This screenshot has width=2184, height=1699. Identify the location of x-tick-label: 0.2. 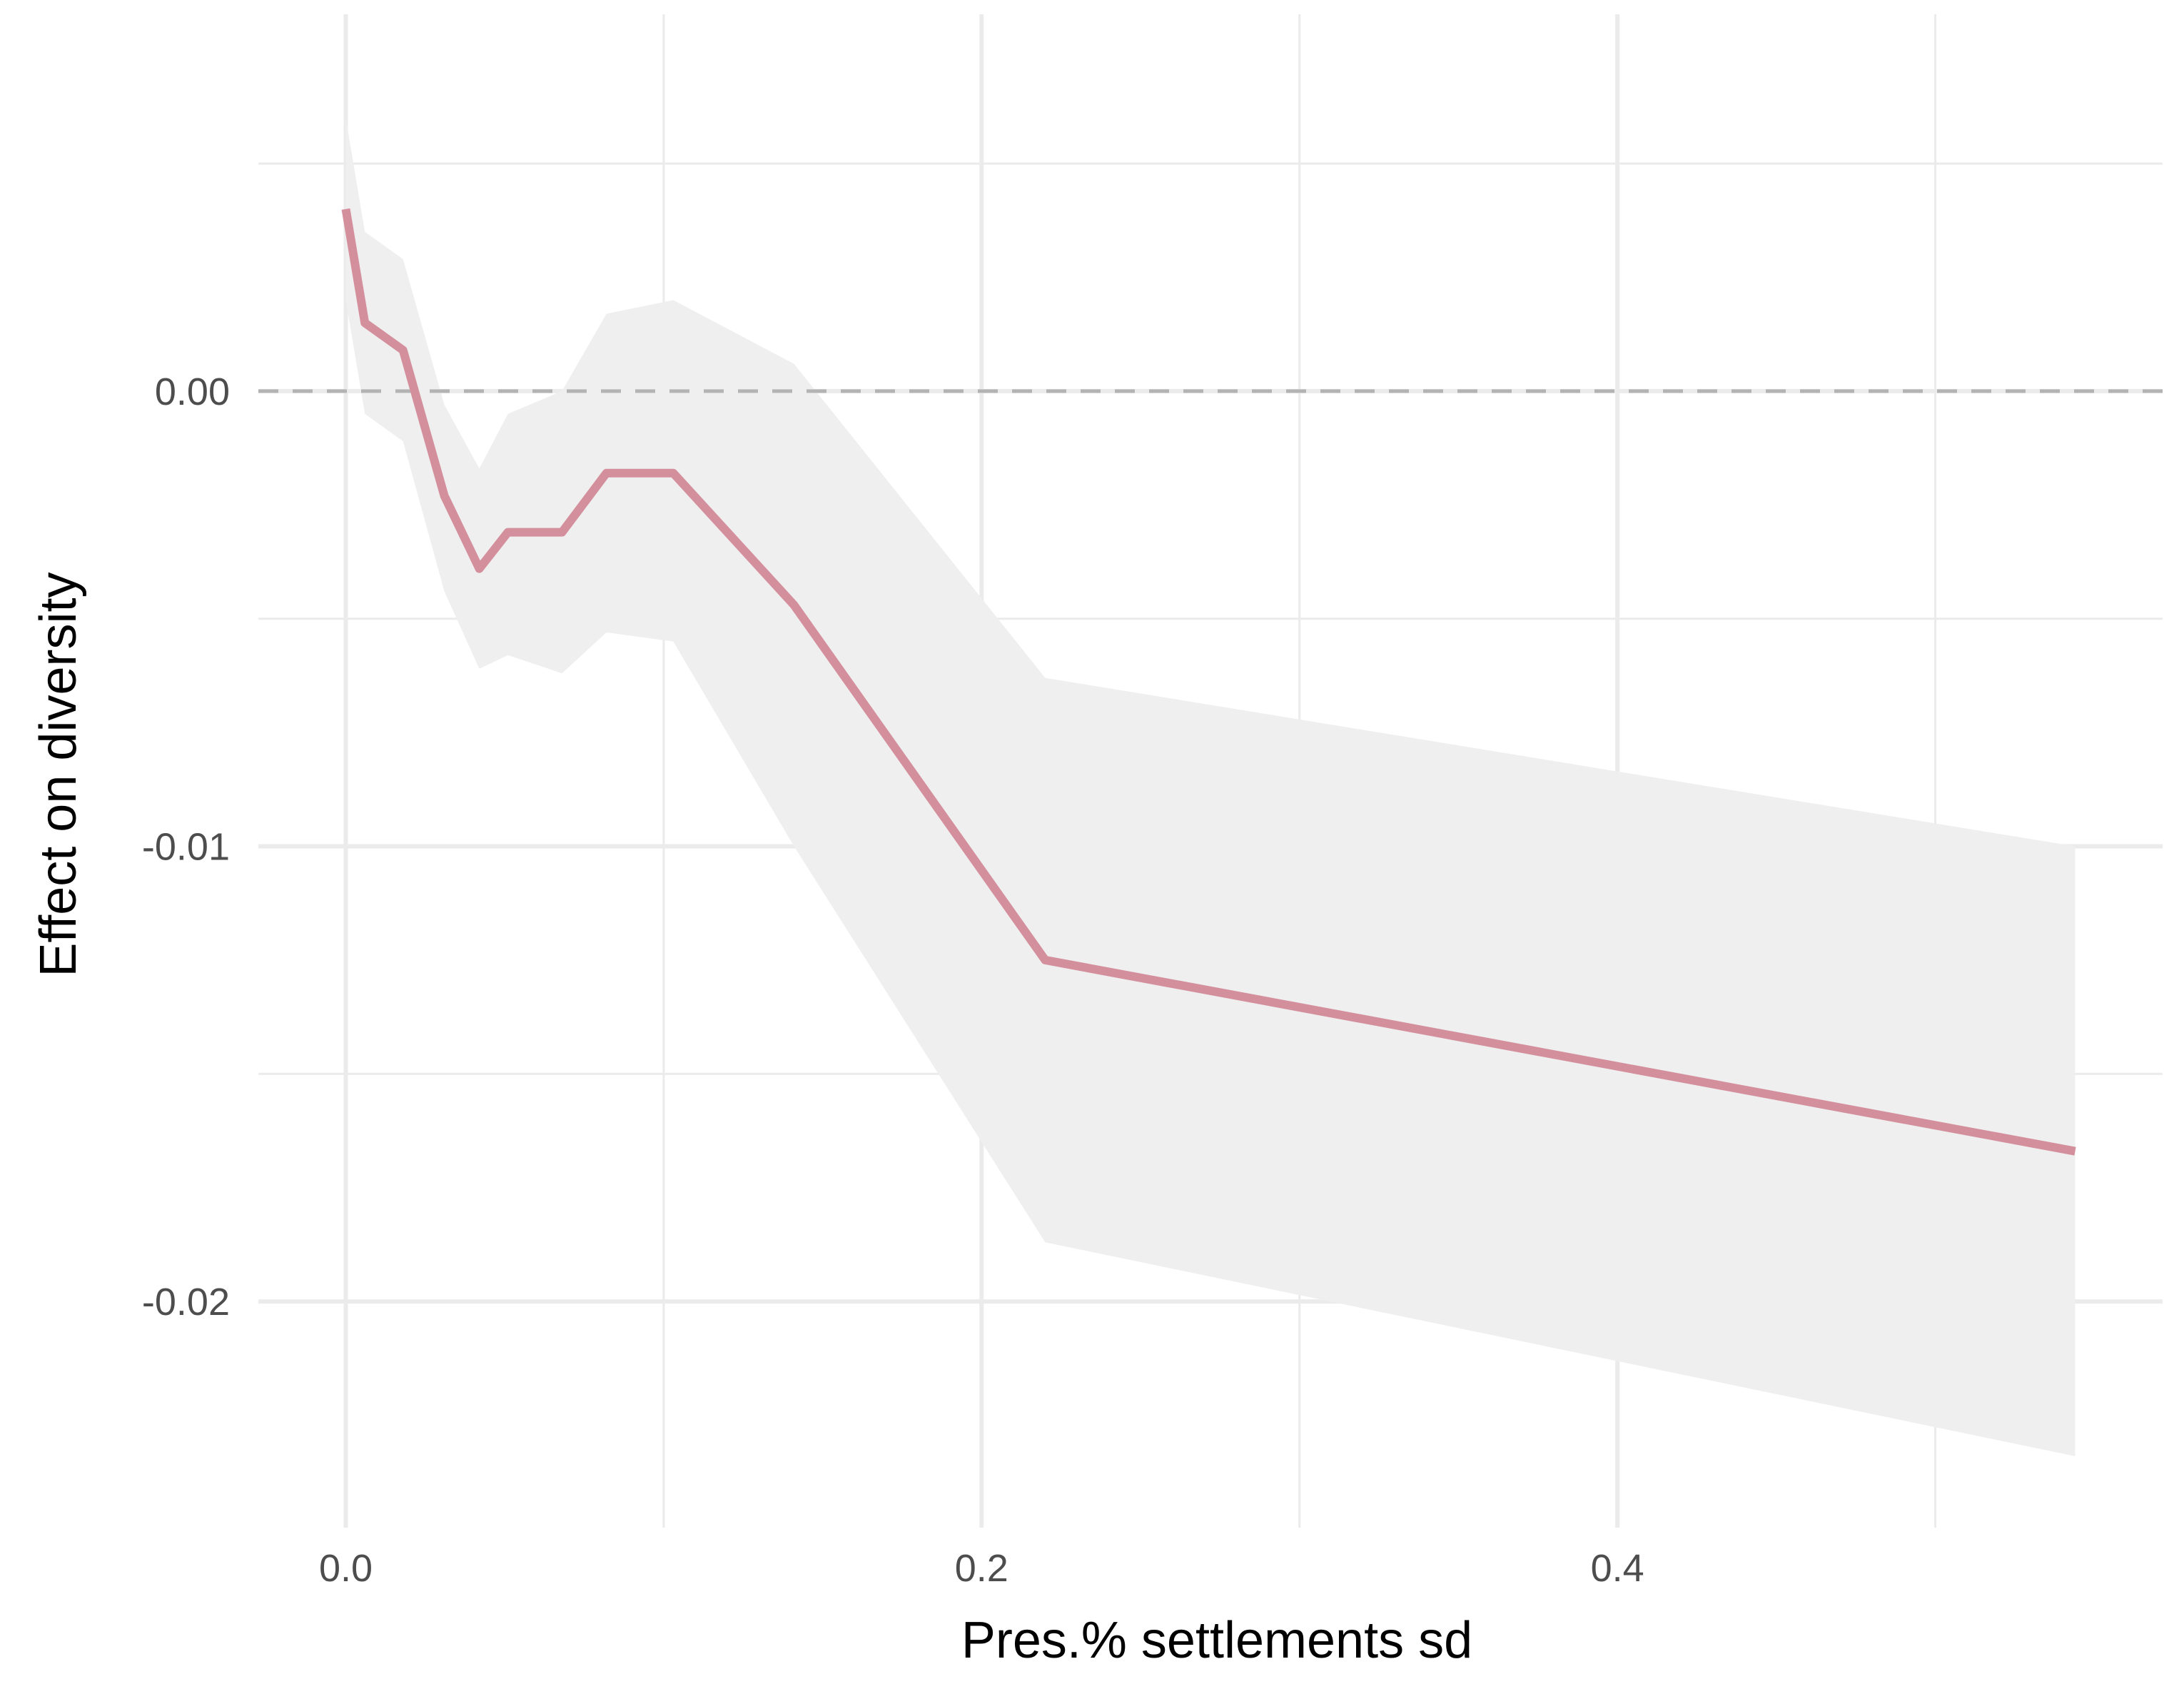
(981, 1568).